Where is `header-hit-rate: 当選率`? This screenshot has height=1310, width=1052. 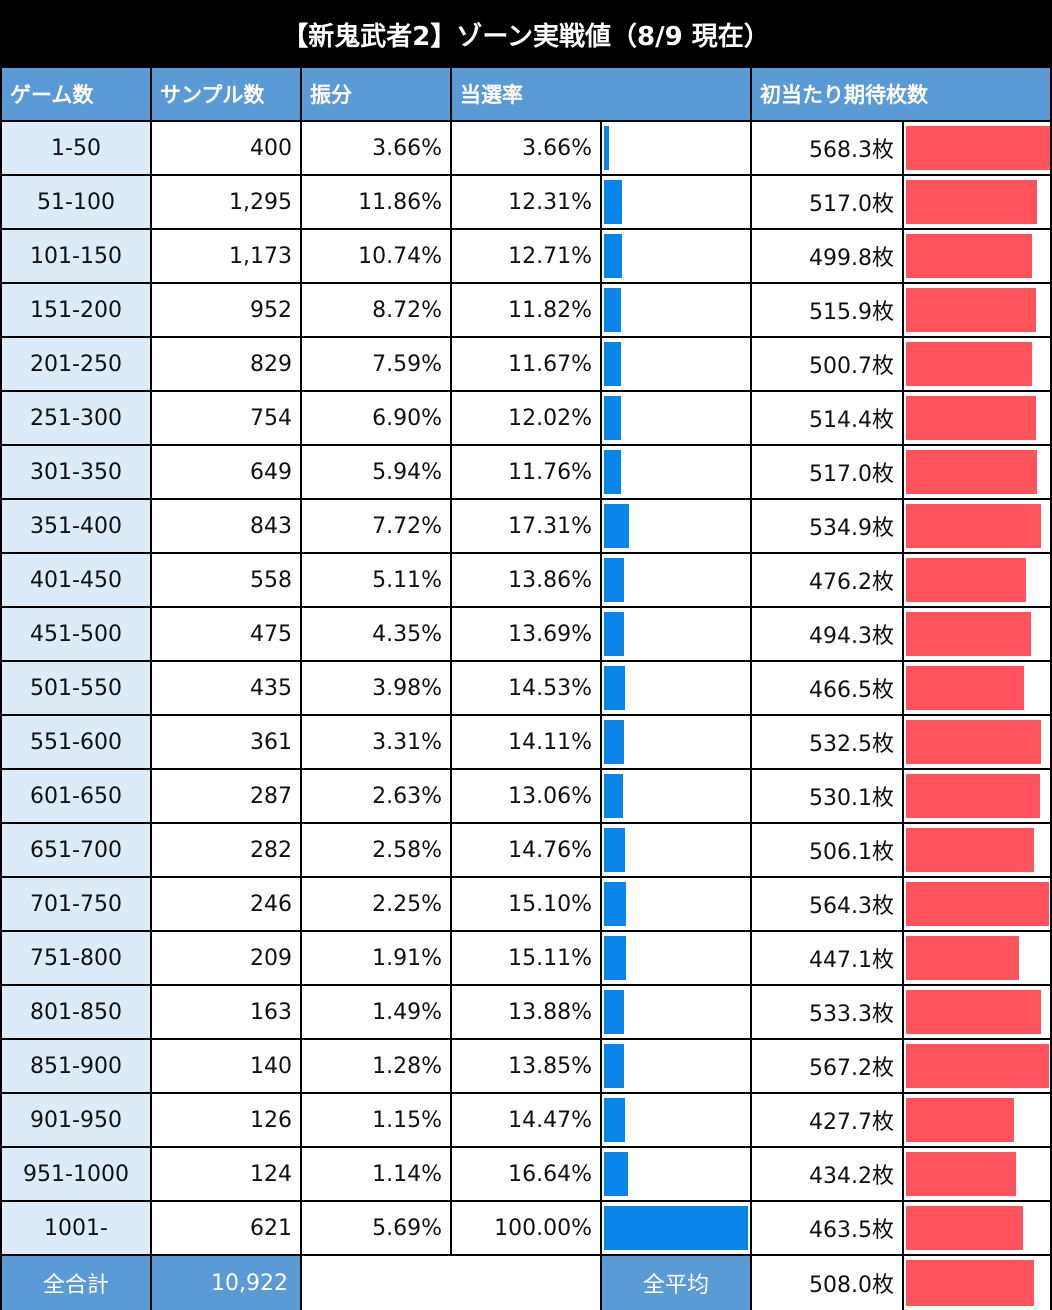
header-hit-rate: 当選率 is located at coordinates (601, 94).